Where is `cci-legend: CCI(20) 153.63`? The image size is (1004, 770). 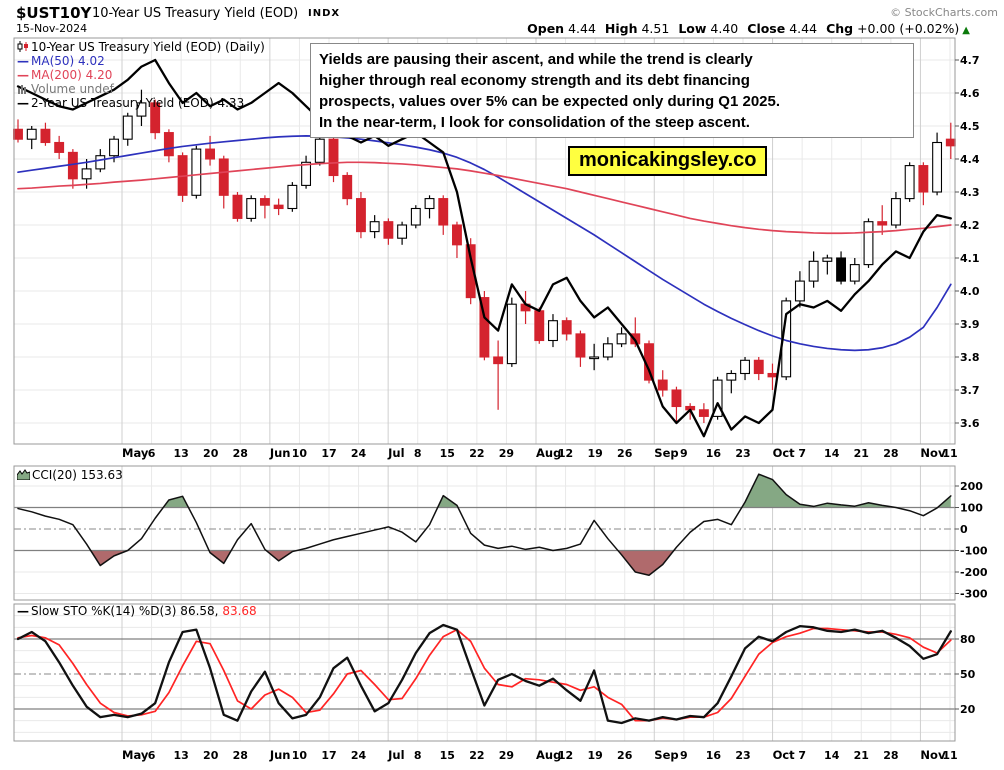 cci-legend: CCI(20) 153.63 is located at coordinates (69, 475).